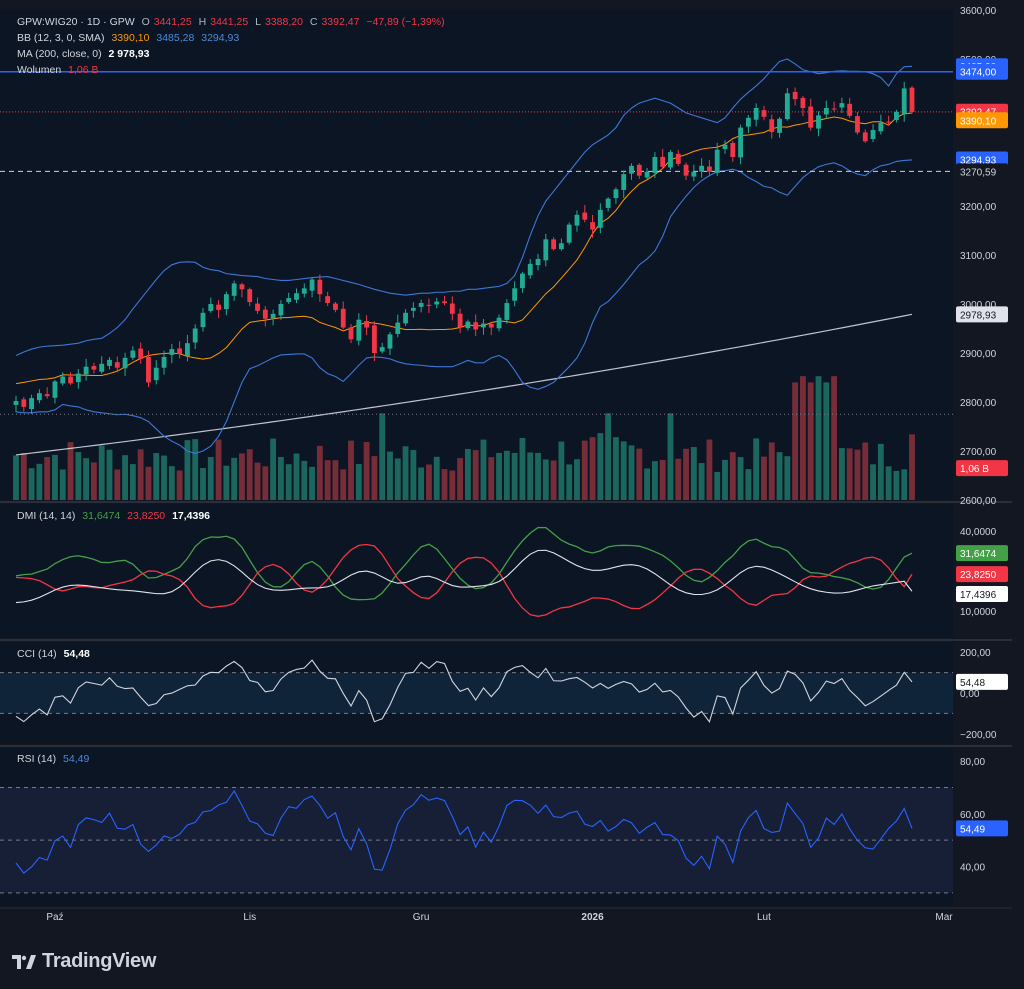 Image resolution: width=1024 pixels, height=989 pixels. What do you see at coordinates (172, 22) in the screenshot?
I see `open-value: 3441,25` at bounding box center [172, 22].